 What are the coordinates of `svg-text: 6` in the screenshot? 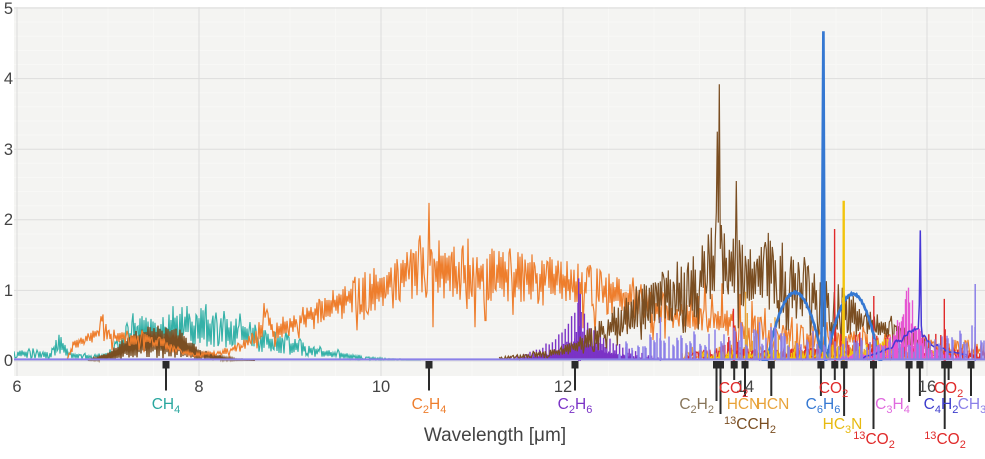 It's located at (16, 387).